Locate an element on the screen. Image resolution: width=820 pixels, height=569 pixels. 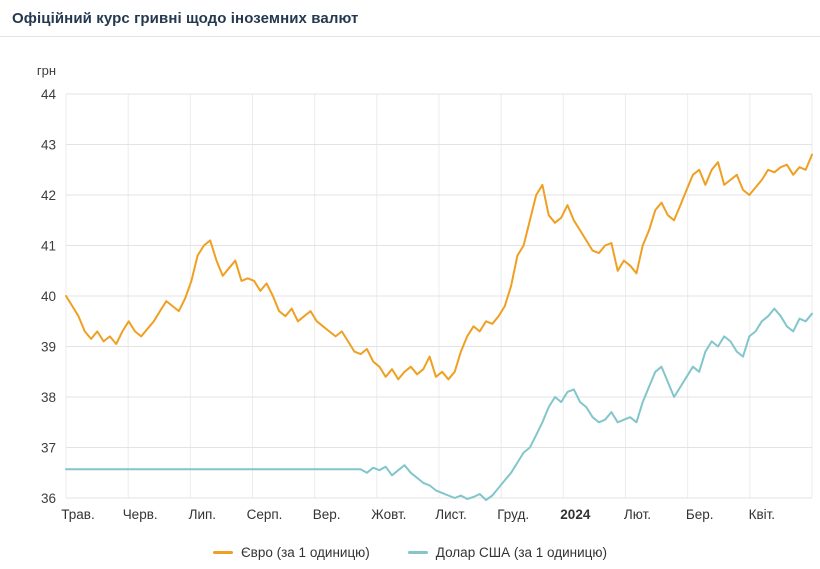
legend-label-euro: Євро (за 1 одиницю) is located at coordinates (305, 552).